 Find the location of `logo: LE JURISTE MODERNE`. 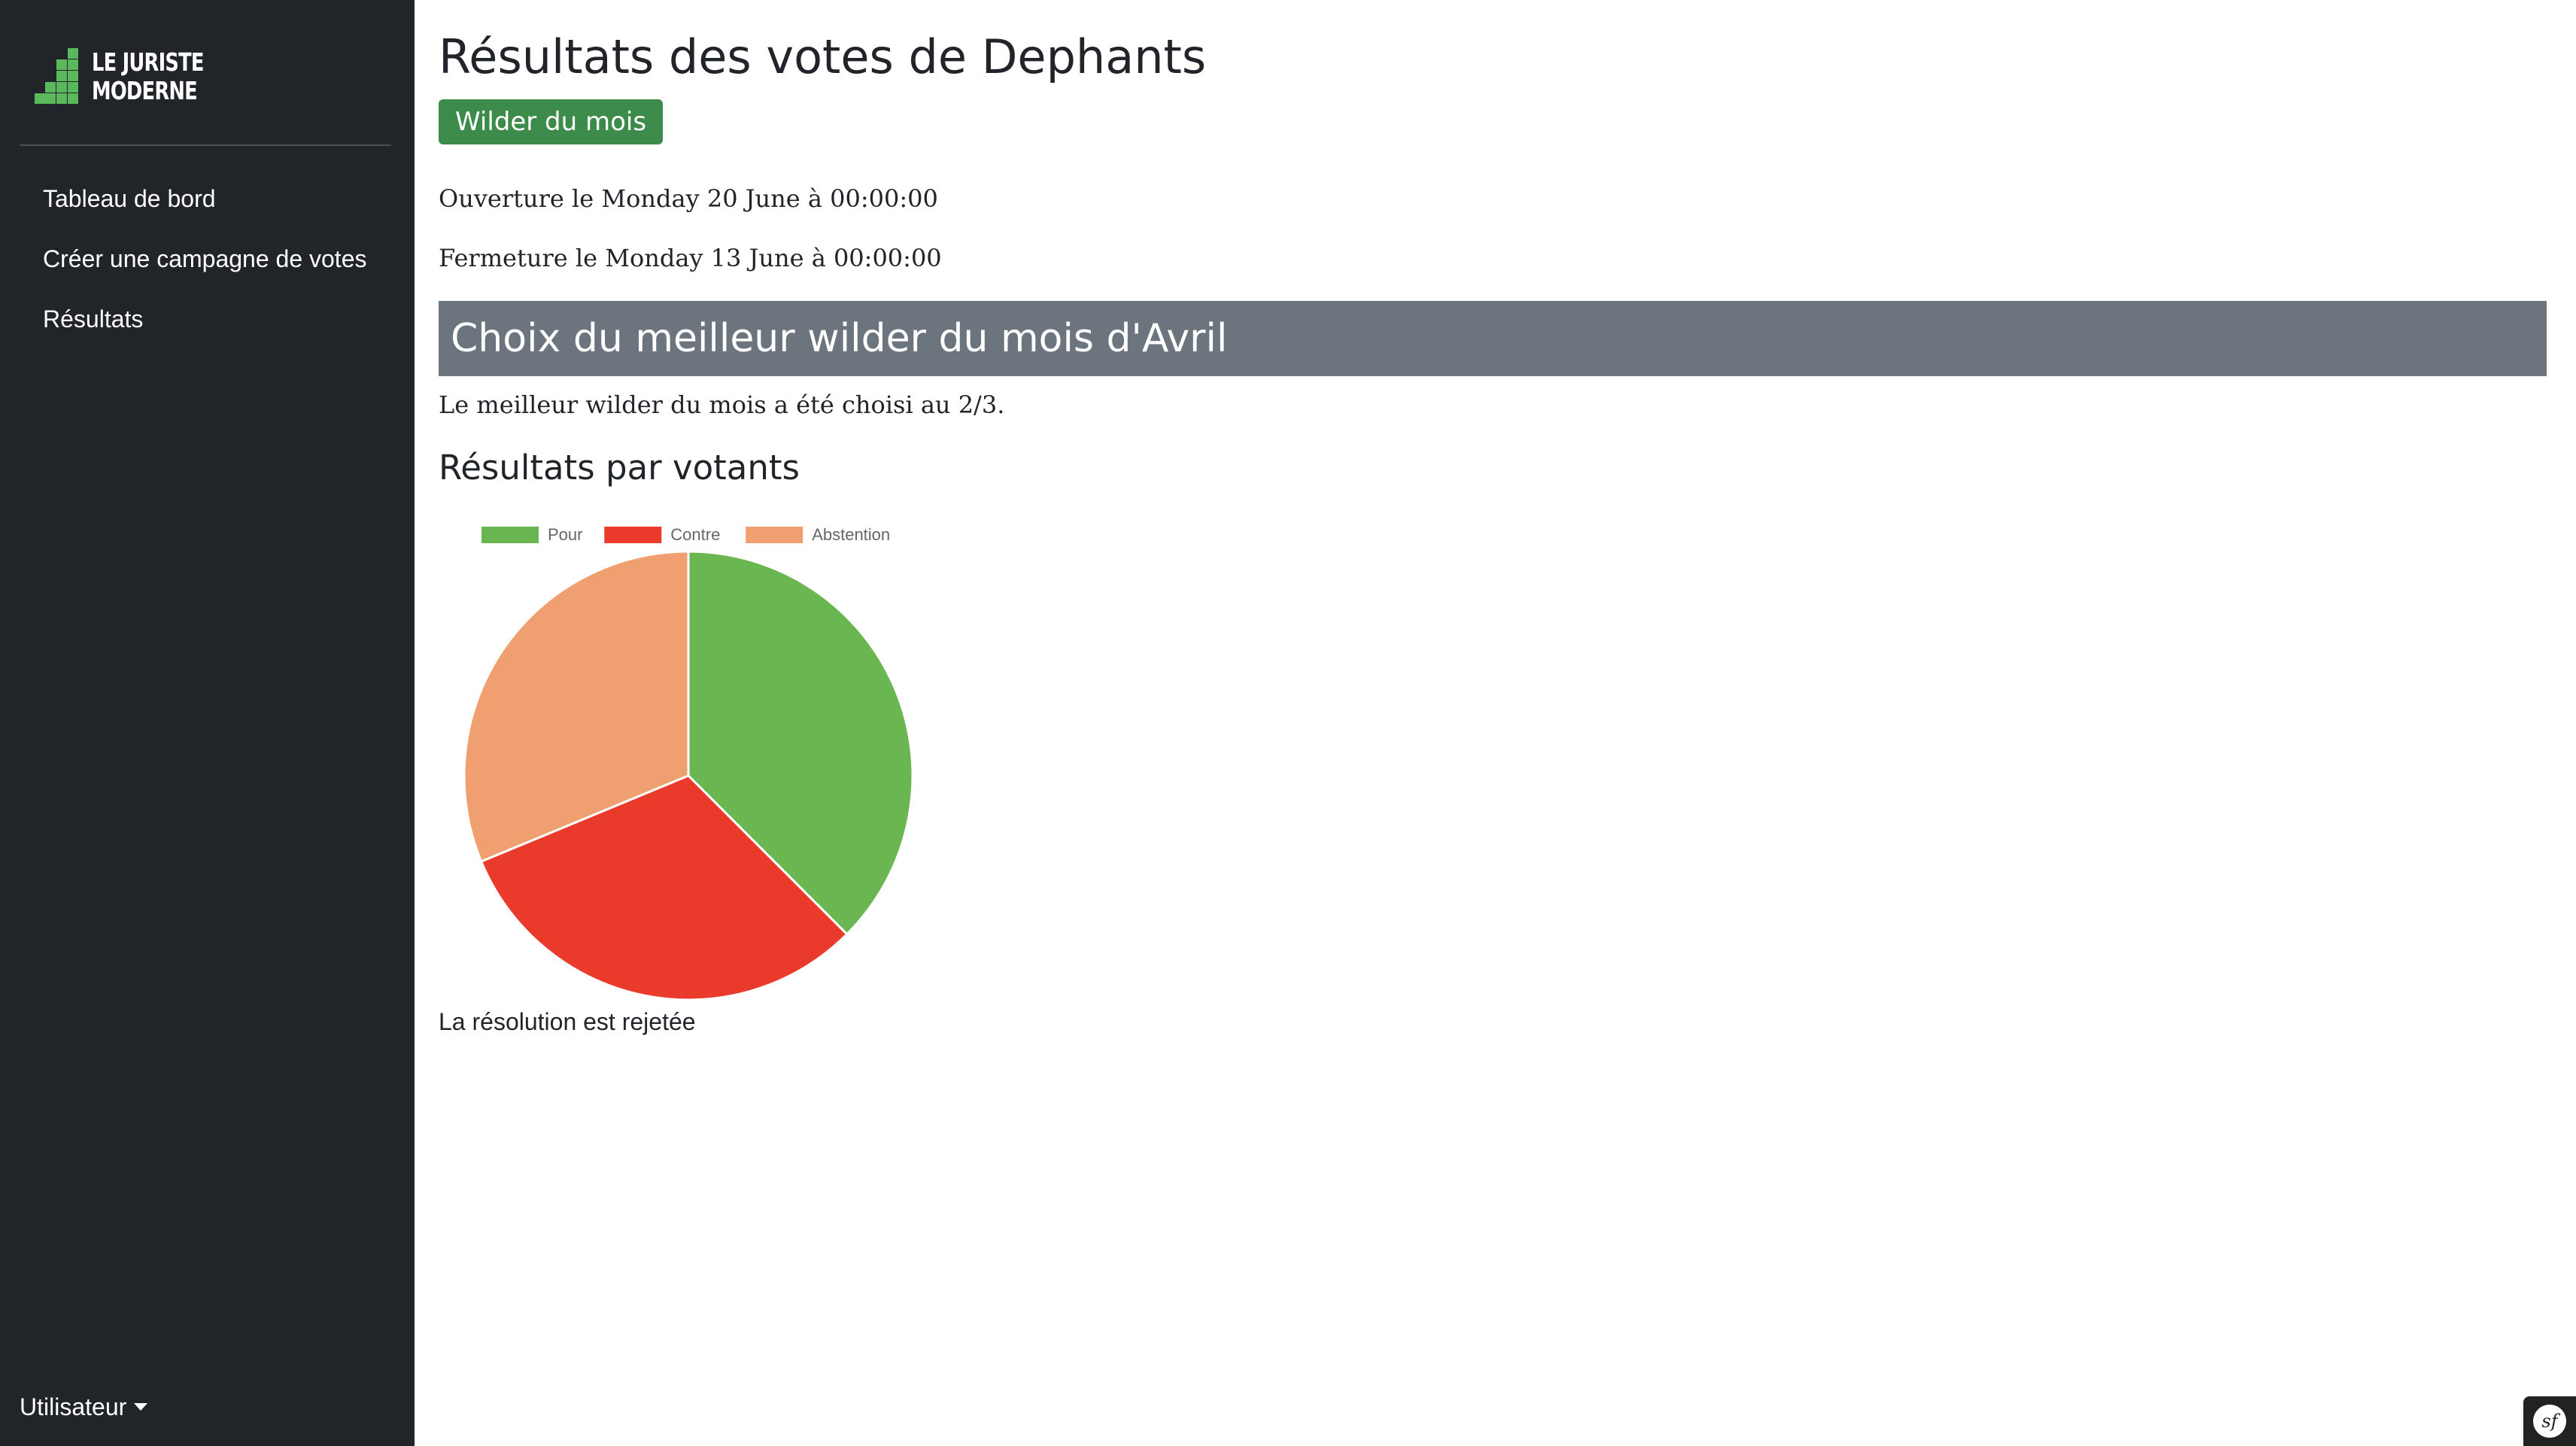

logo: LE JURISTE MODERNE is located at coordinates (135, 76).